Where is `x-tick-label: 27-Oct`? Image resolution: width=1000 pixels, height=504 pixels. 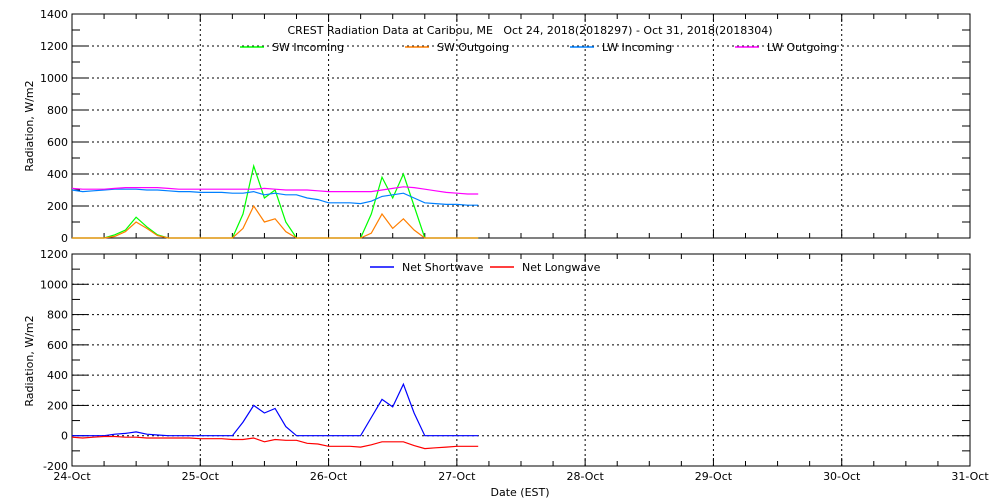 x-tick-label: 27-Oct is located at coordinates (457, 476).